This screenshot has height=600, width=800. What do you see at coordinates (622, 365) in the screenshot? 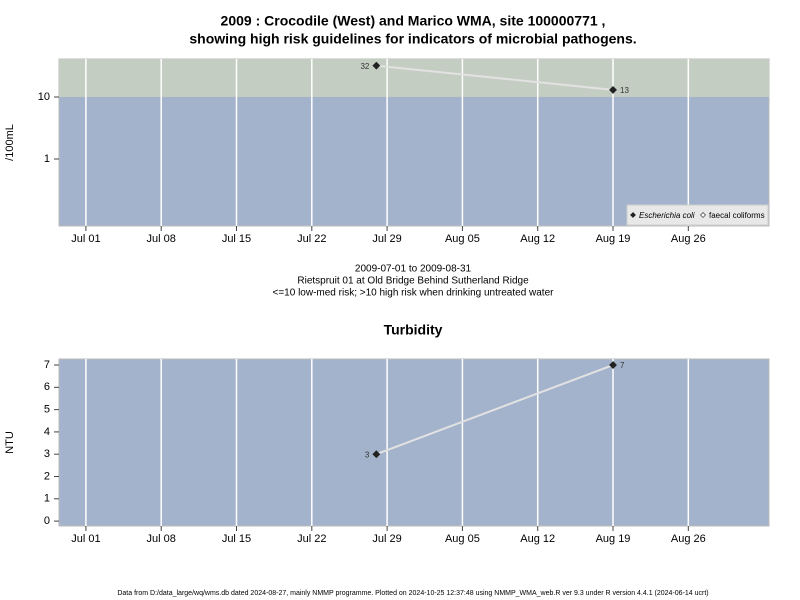
I see `data-label: 7` at bounding box center [622, 365].